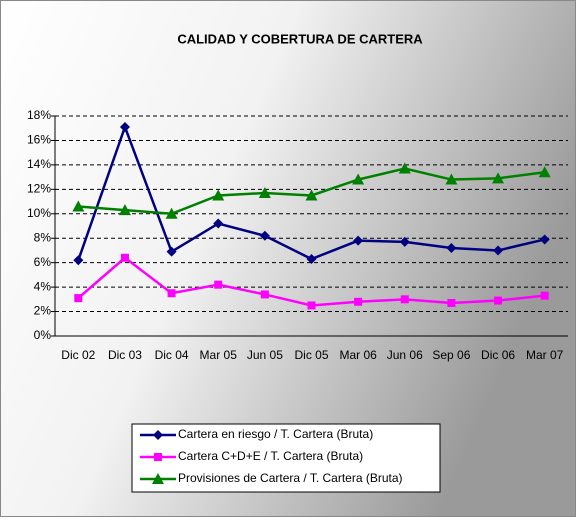 This screenshot has width=576, height=522. What do you see at coordinates (78, 355) in the screenshot?
I see `x-tick-label: Dic 02` at bounding box center [78, 355].